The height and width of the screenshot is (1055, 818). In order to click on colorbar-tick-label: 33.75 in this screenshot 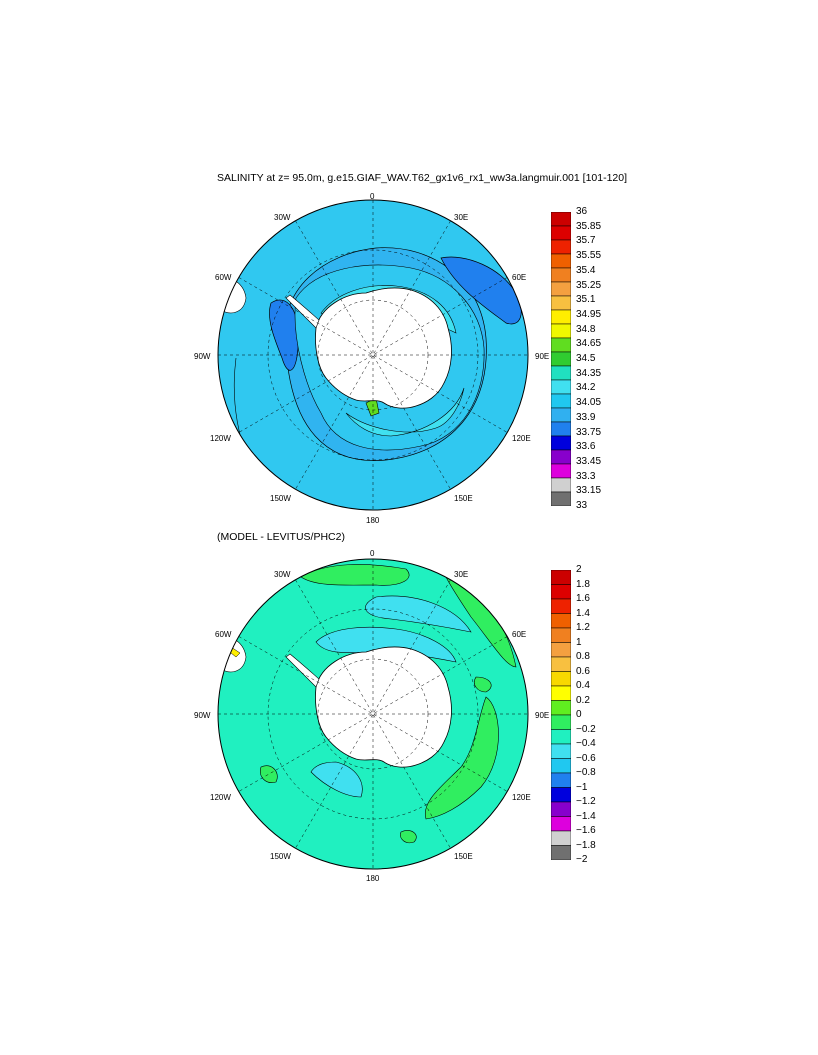, I will do `click(589, 432)`.